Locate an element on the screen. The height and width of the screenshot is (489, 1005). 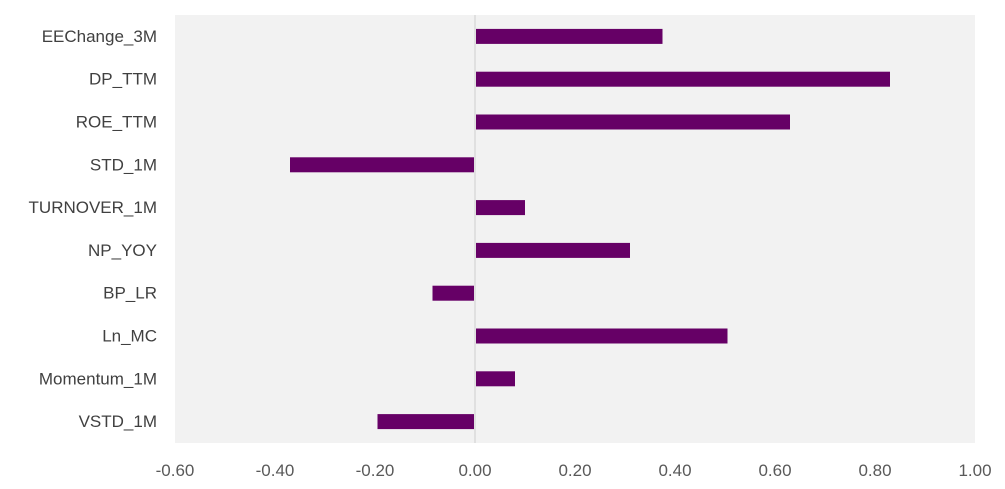
x-tick-label: 0.60 is located at coordinates (774, 470).